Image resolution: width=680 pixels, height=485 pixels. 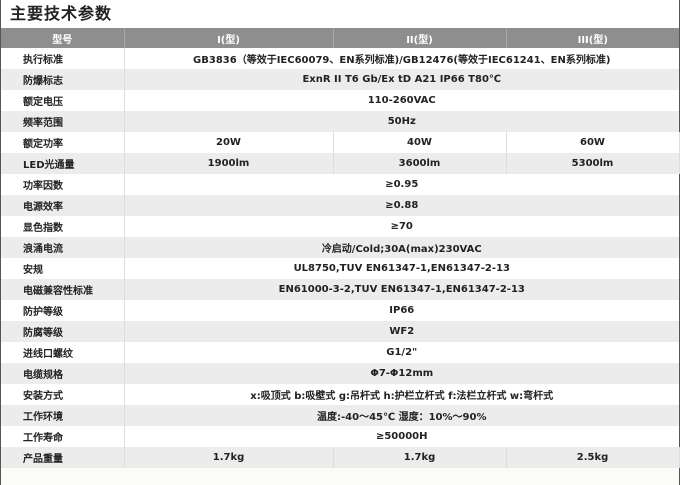 What do you see at coordinates (401, 268) in the screenshot?
I see `row-value: UL8750,TUV EN61347-1,EN61347-2-13` at bounding box center [401, 268].